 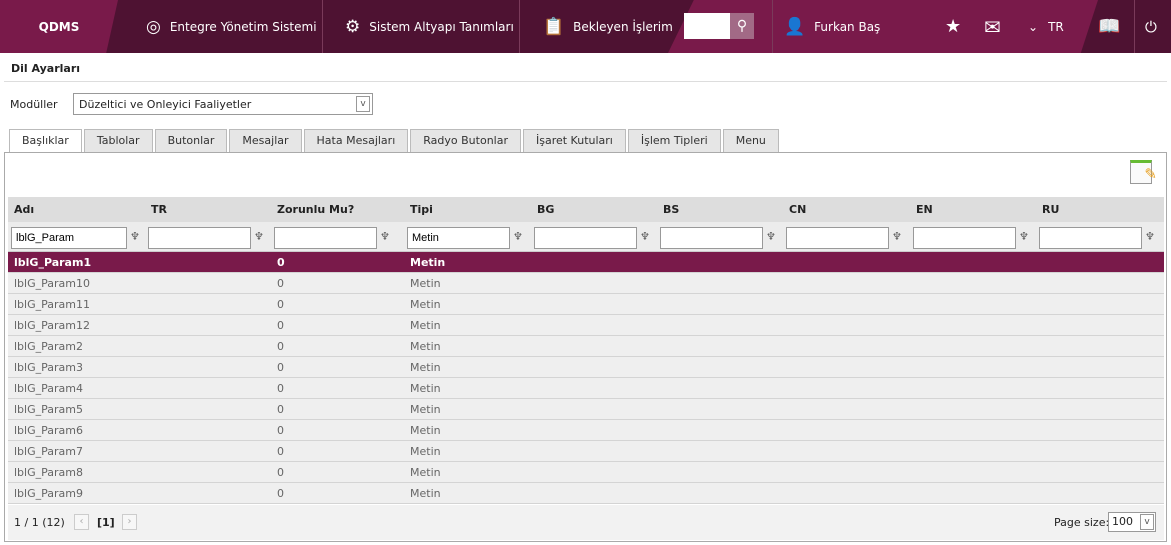 What do you see at coordinates (159, 209) in the screenshot?
I see `column-header: TR` at bounding box center [159, 209].